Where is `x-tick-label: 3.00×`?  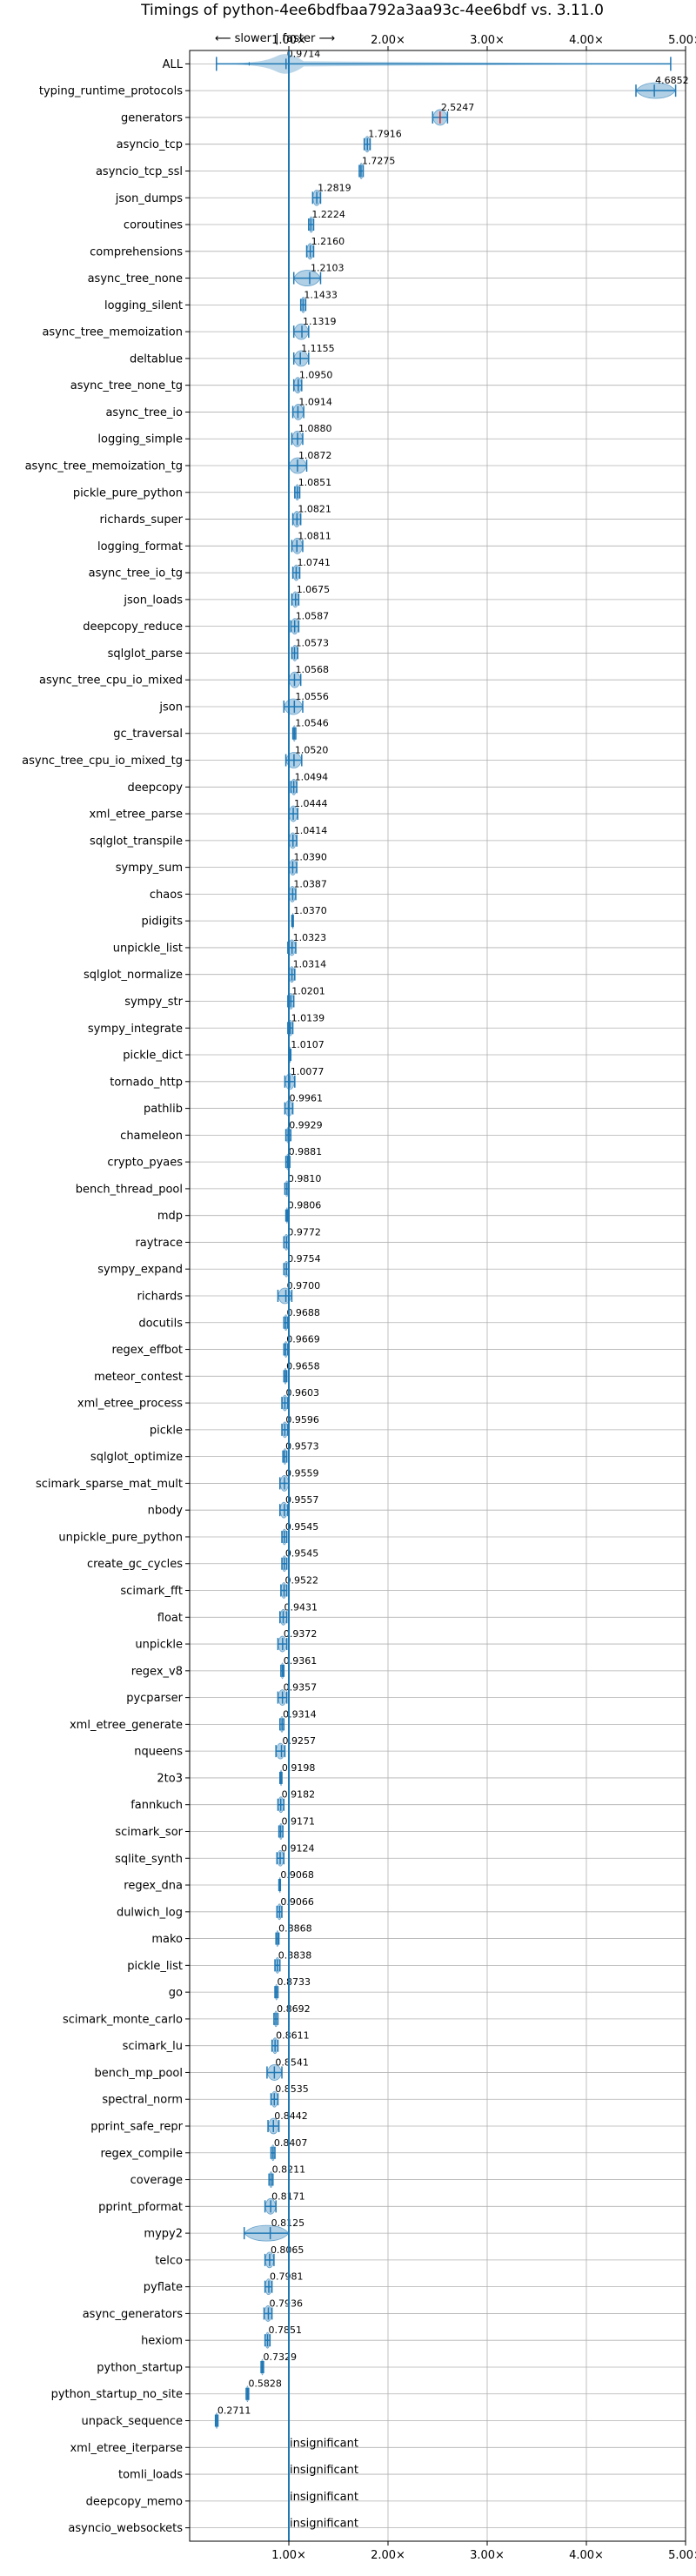 x-tick-label: 3.00× is located at coordinates (487, 2555).